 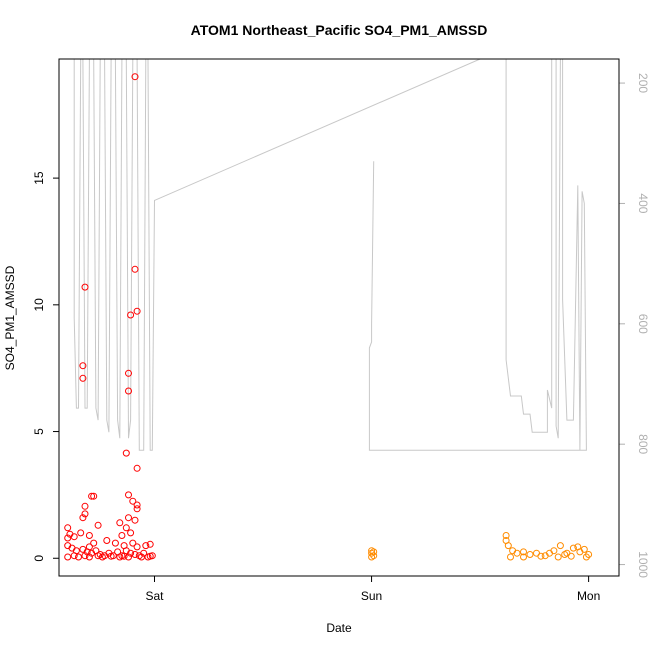 I want to click on x-axis-label: Date, so click(x=339, y=628).